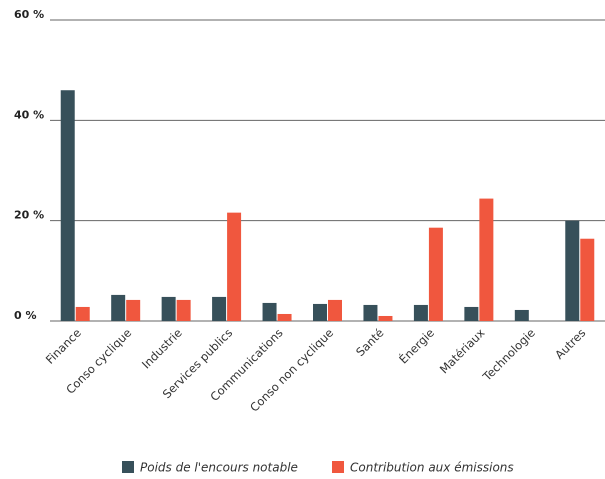 Image resolution: width=605 pixels, height=479 pixels. I want to click on x-tick-label: Autres, so click(570, 344).